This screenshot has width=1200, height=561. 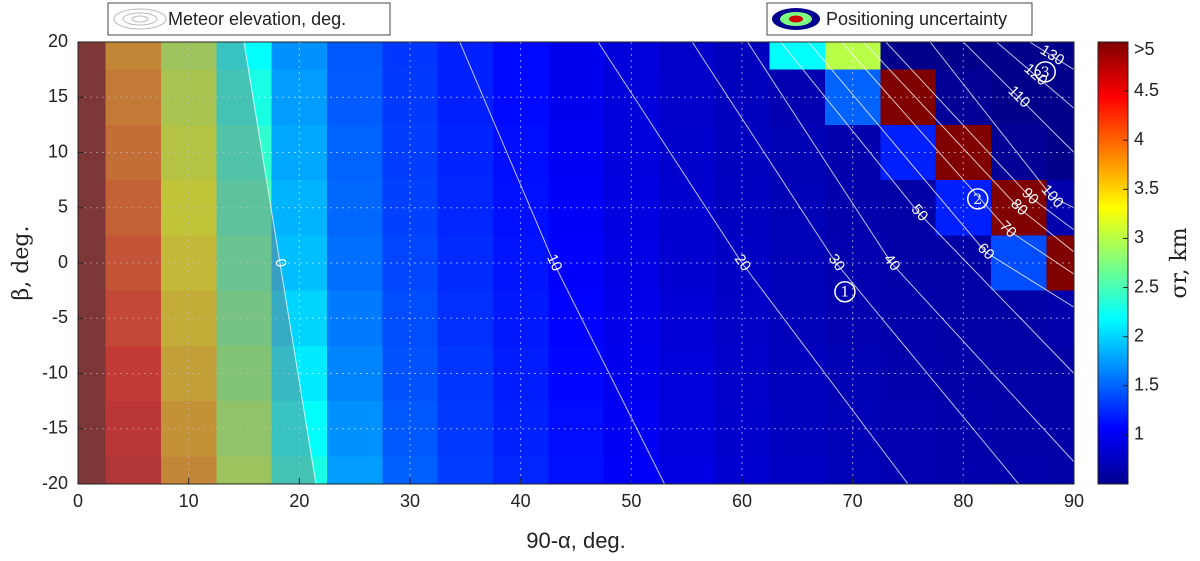 I want to click on point-marker: 1, so click(x=845, y=291).